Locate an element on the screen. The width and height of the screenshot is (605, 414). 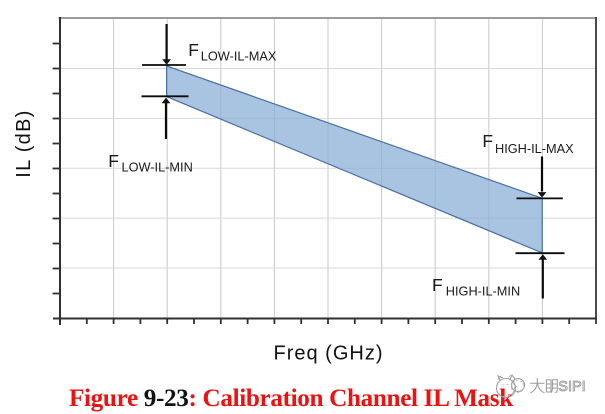
svg-text: LOW-IL-MIN is located at coordinates (157, 167).